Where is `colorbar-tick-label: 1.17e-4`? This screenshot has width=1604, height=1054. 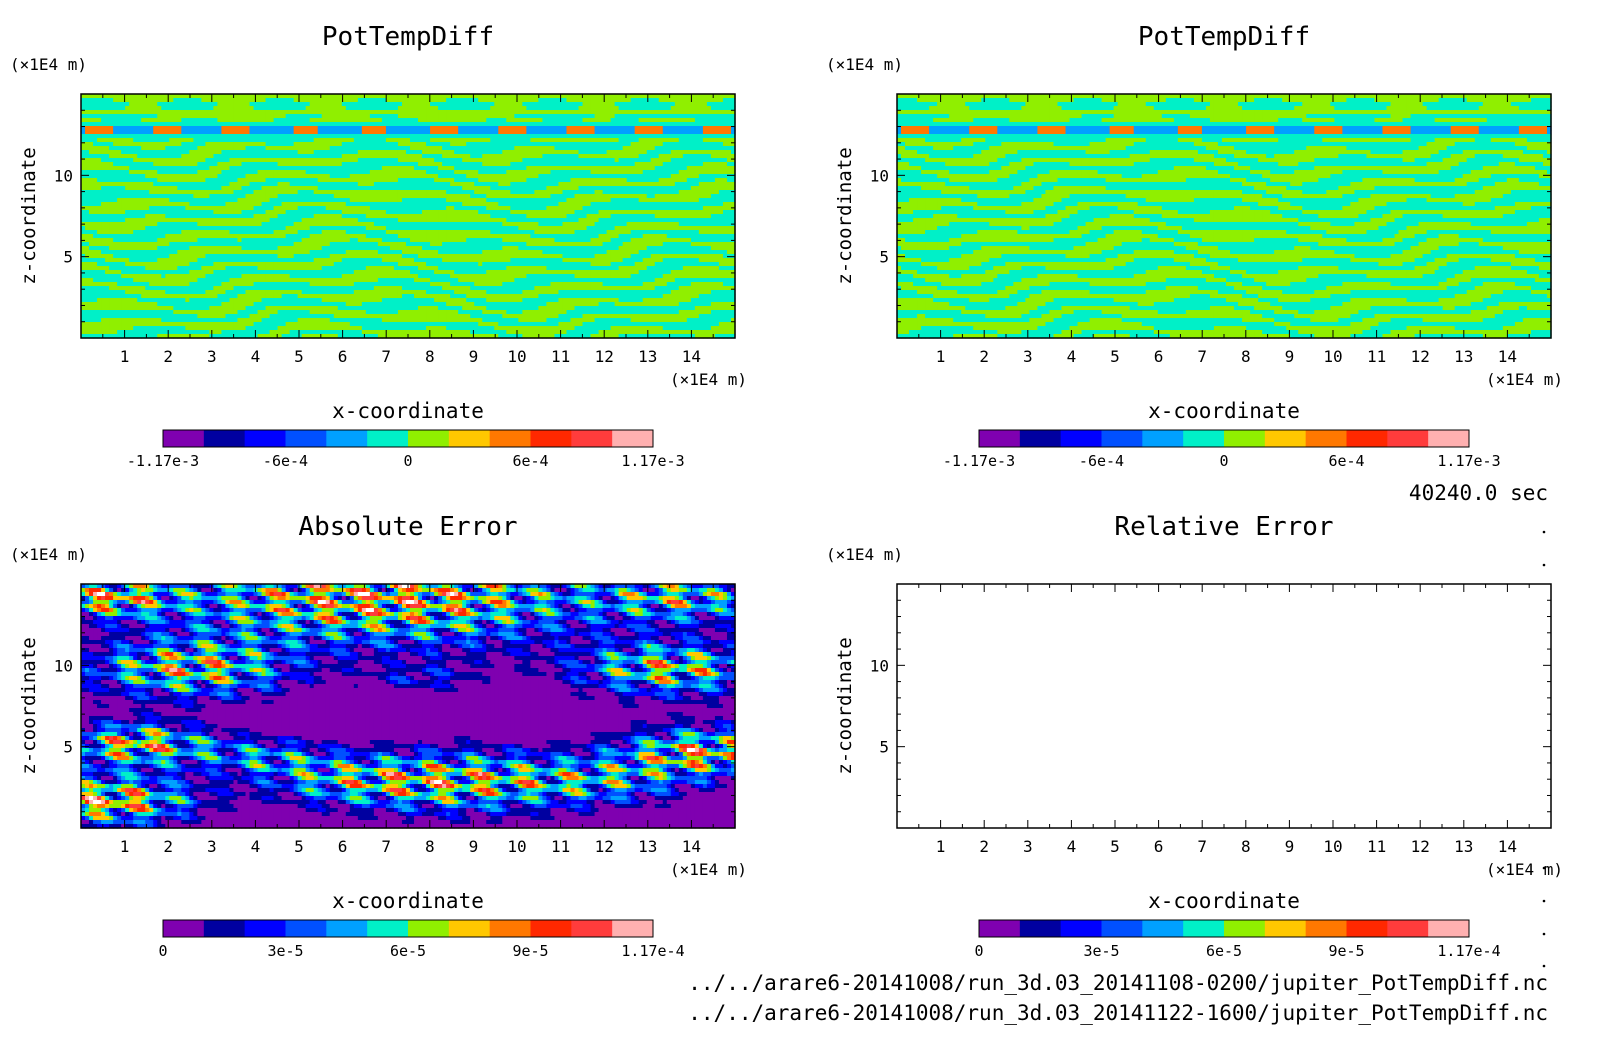 colorbar-tick-label: 1.17e-4 is located at coordinates (652, 951).